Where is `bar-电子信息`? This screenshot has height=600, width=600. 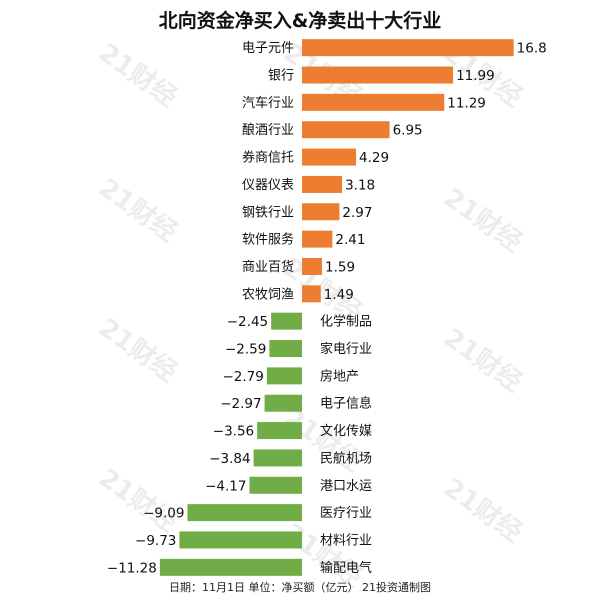 bar-电子信息 is located at coordinates (283, 403).